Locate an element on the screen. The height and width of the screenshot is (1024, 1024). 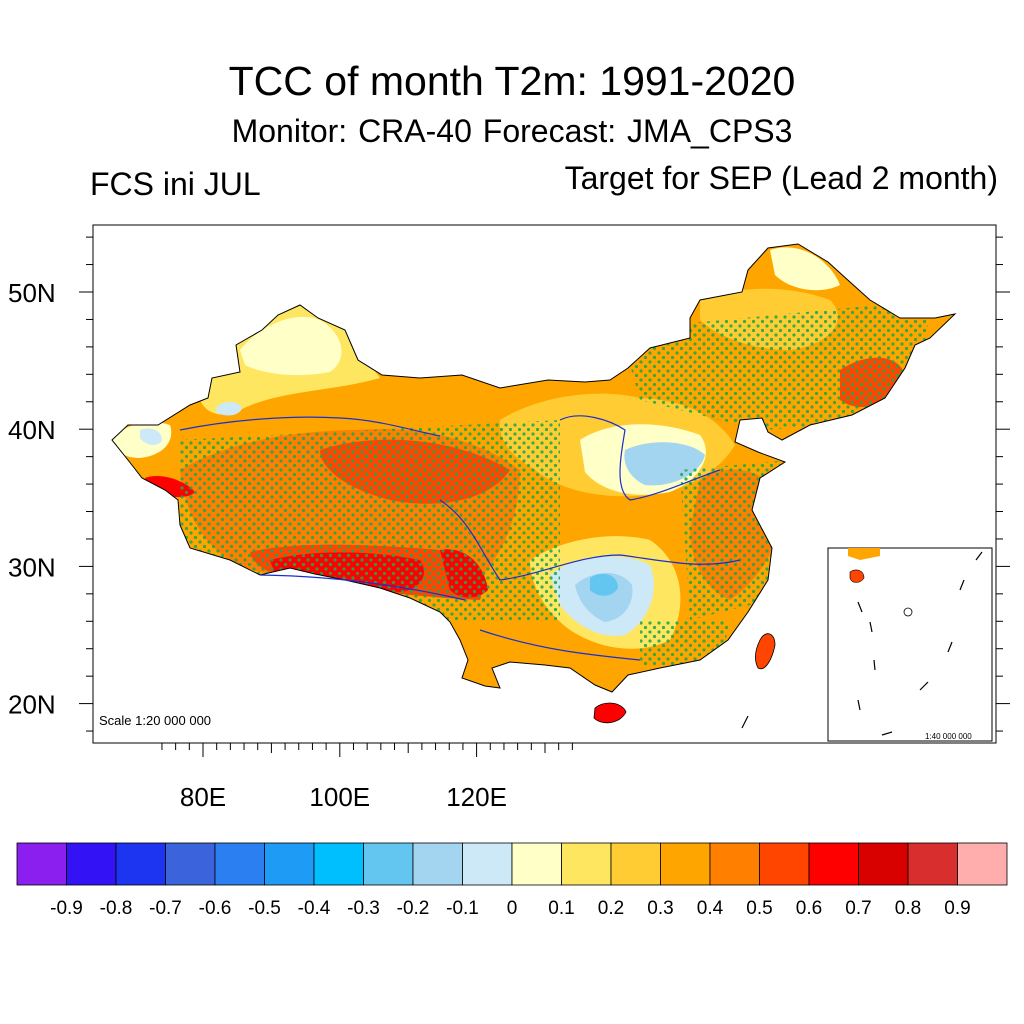
colorbar-label: -0.1 is located at coordinates (462, 908).